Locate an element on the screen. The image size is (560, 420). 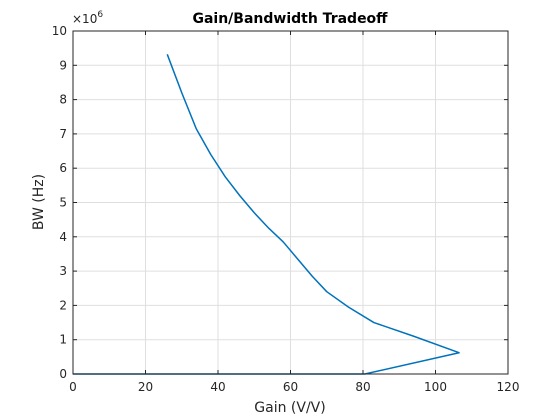
x-tick-label: 40 is located at coordinates (217, 387).